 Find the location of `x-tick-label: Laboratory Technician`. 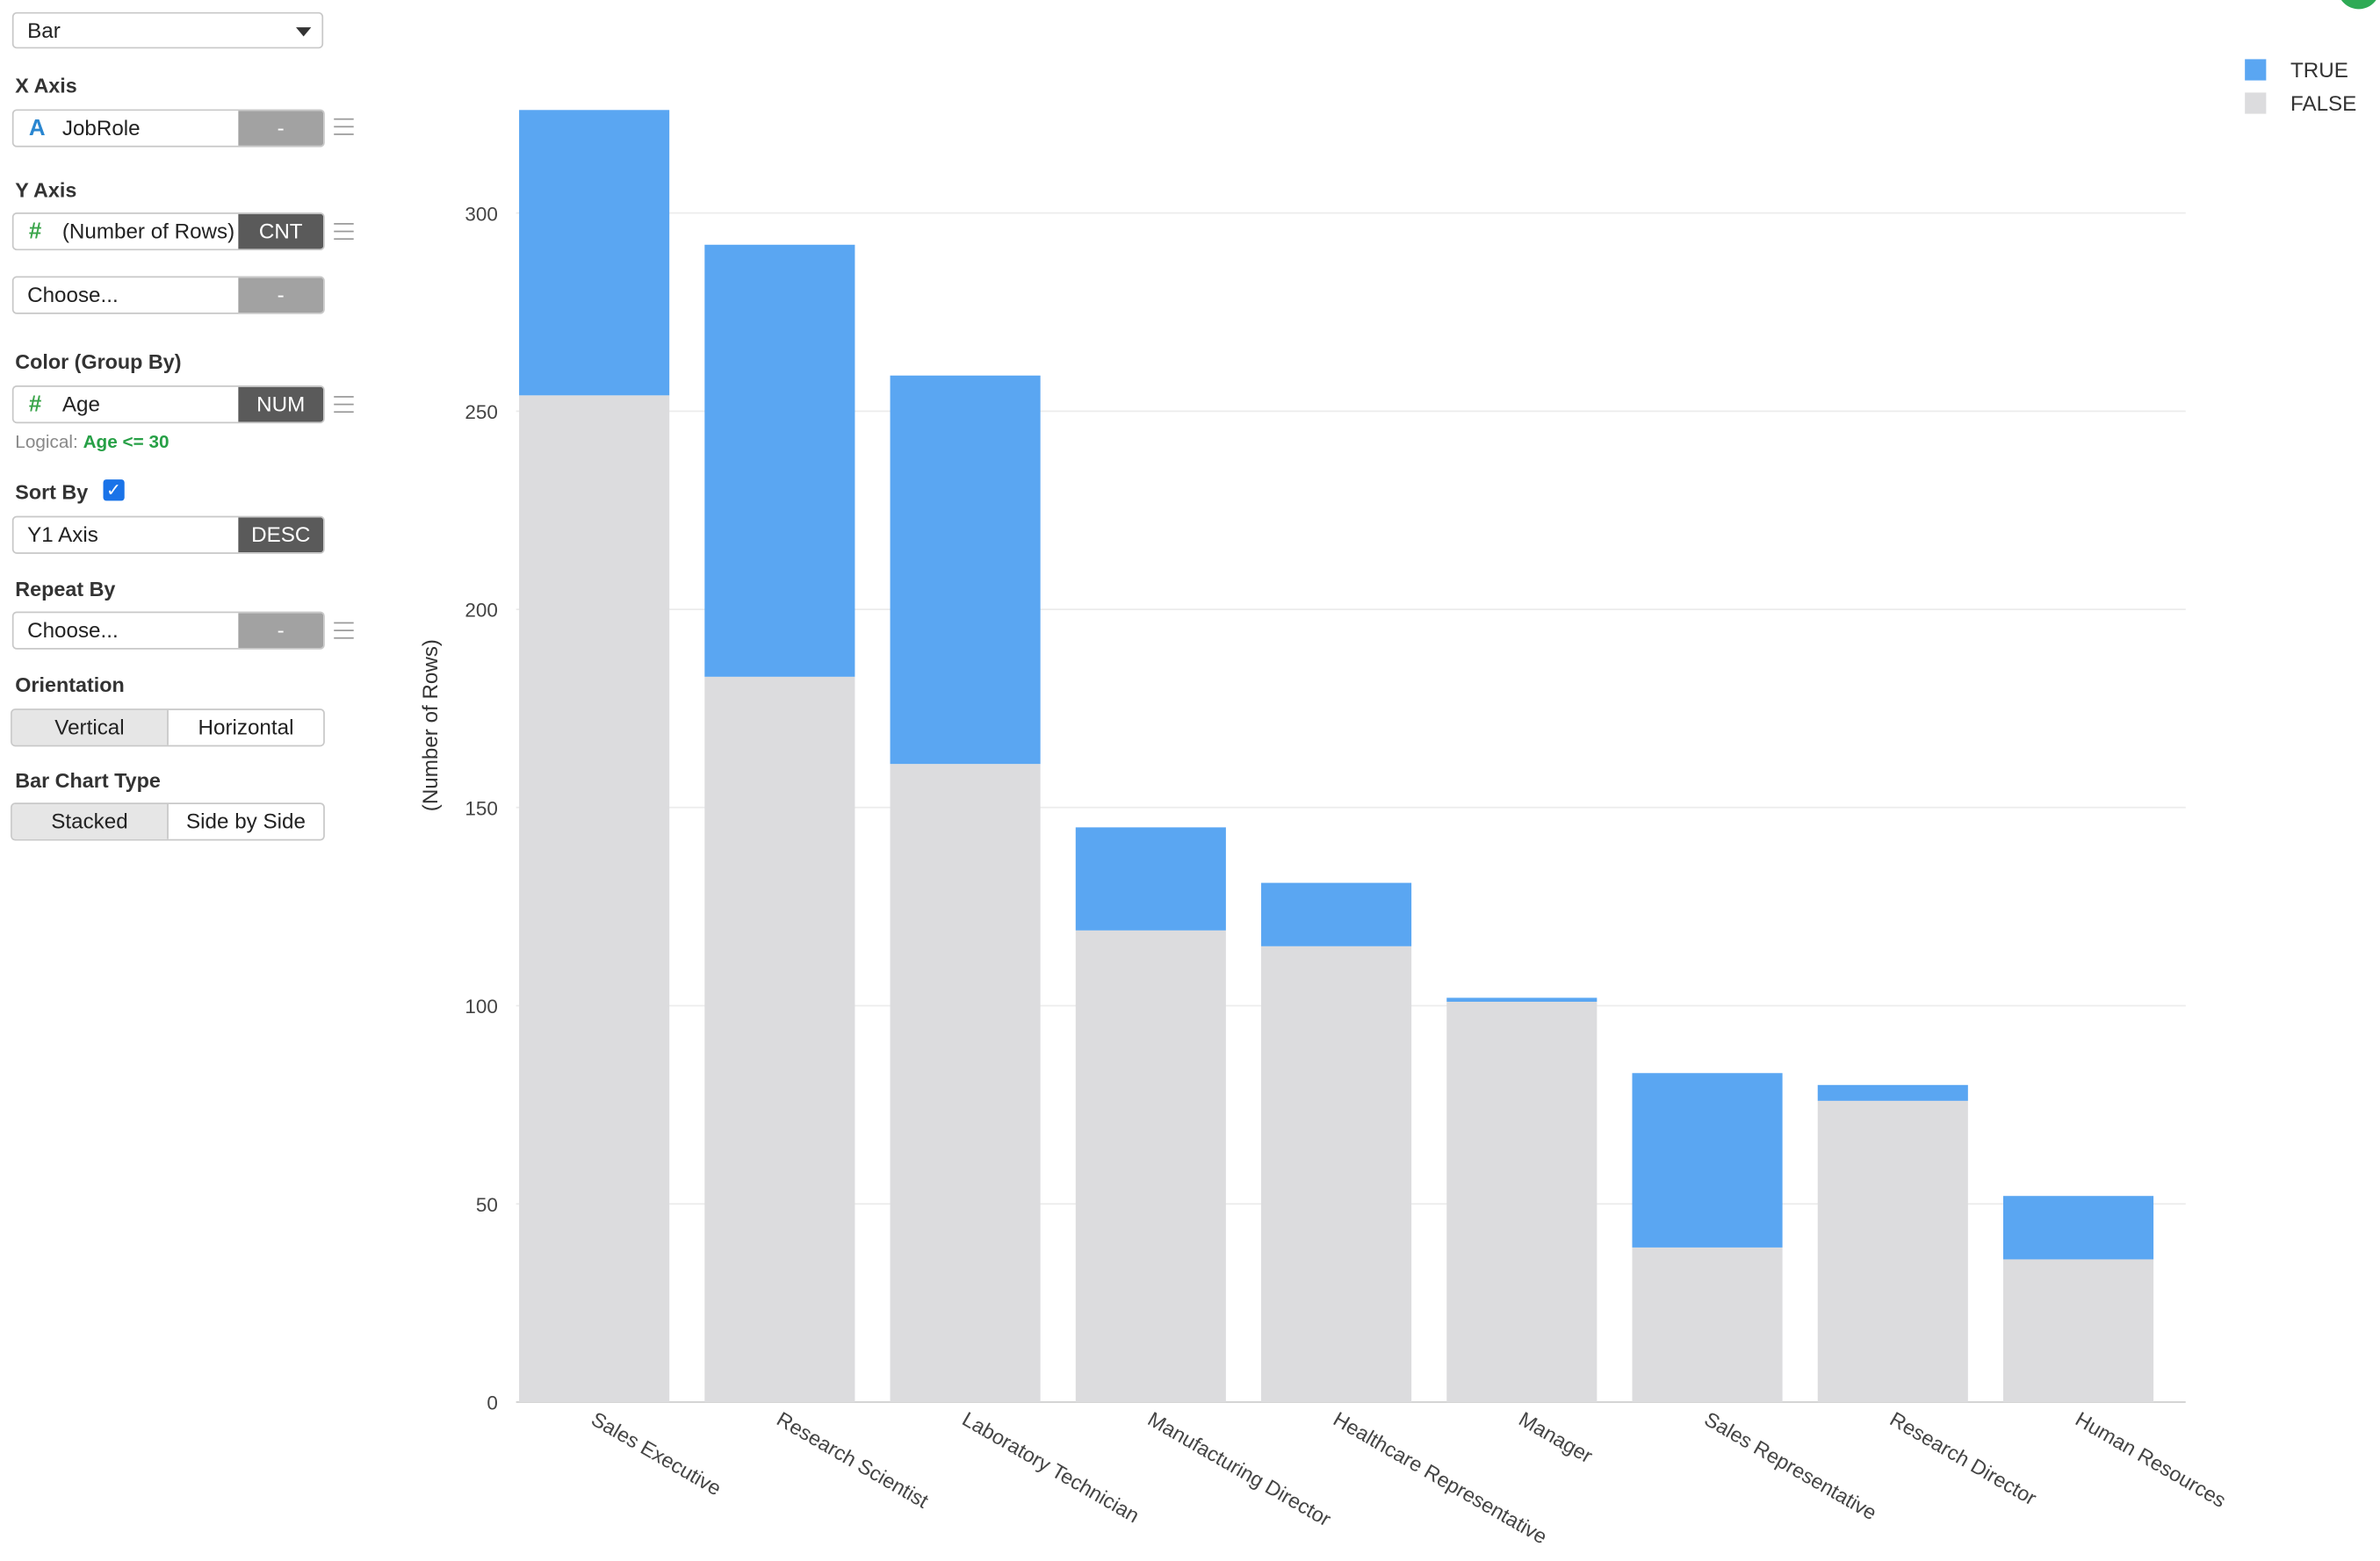

x-tick-label: Laboratory Technician is located at coordinates (1050, 1467).